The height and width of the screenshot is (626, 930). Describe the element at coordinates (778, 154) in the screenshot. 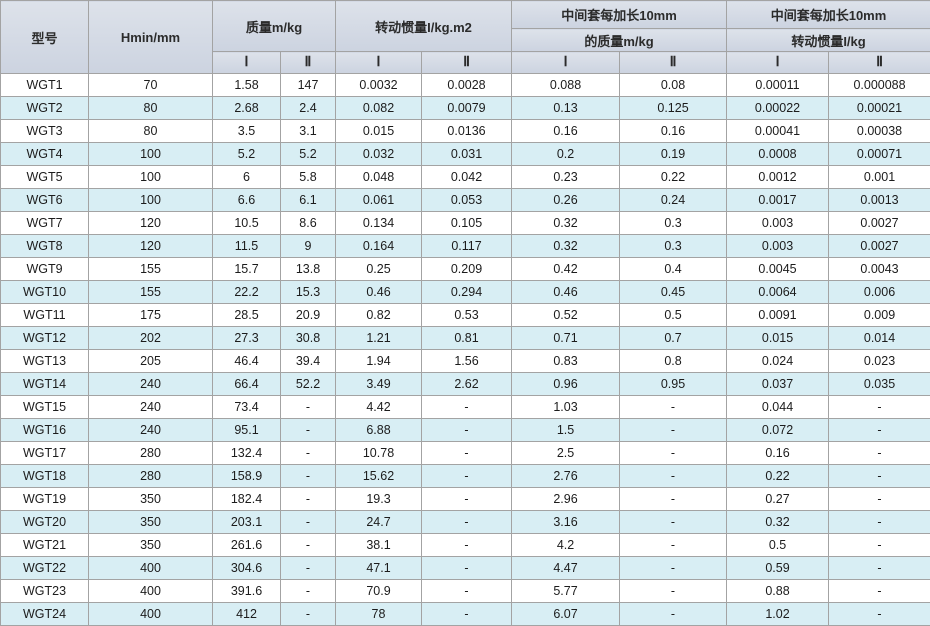

I see `value-cell: 0.0008` at that location.